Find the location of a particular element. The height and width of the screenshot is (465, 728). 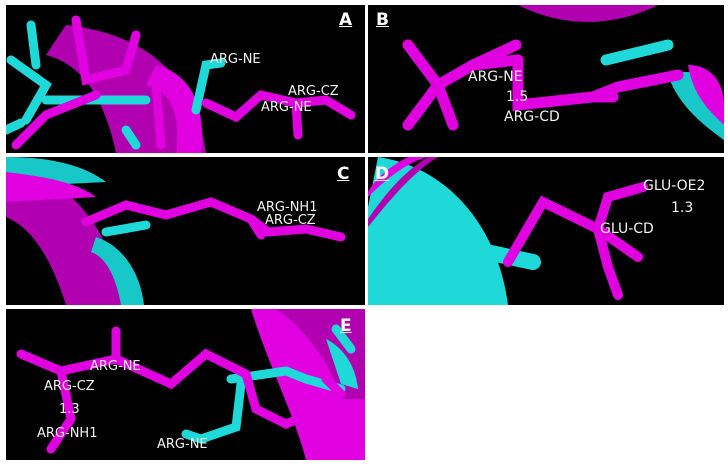

panel-b-label: B is located at coordinates (382, 20).